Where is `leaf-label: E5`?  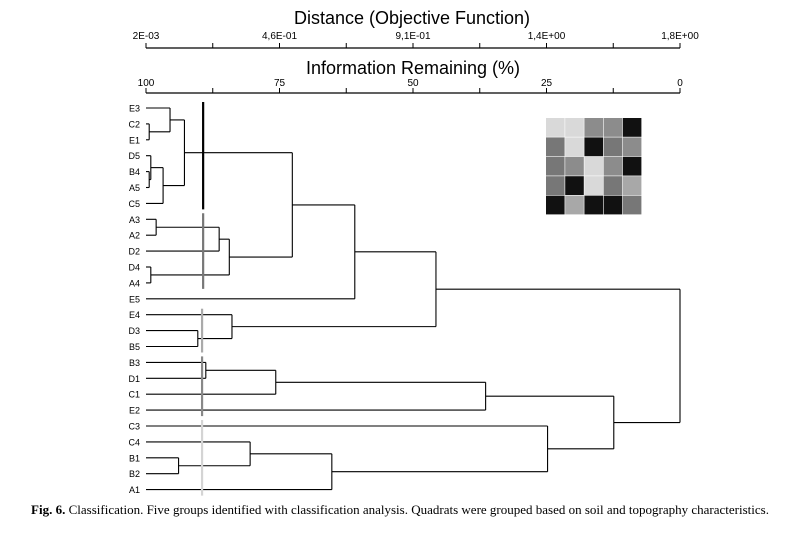
leaf-label: E5 is located at coordinates (134, 299).